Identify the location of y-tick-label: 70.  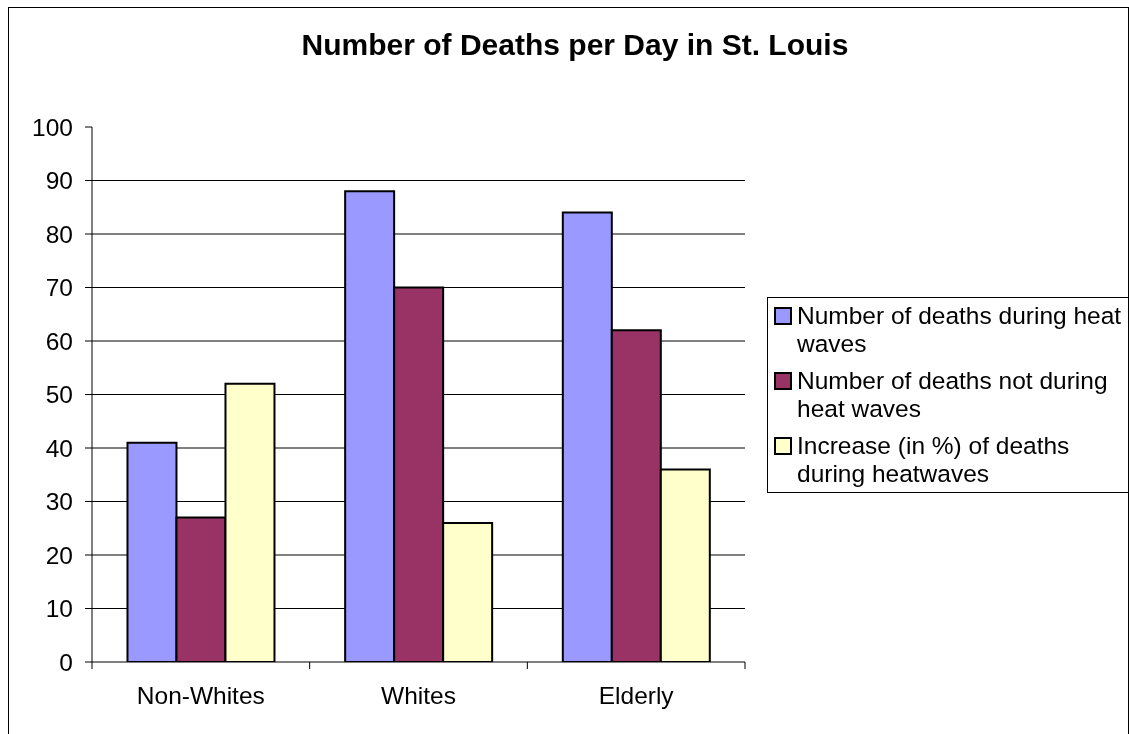
(59, 288).